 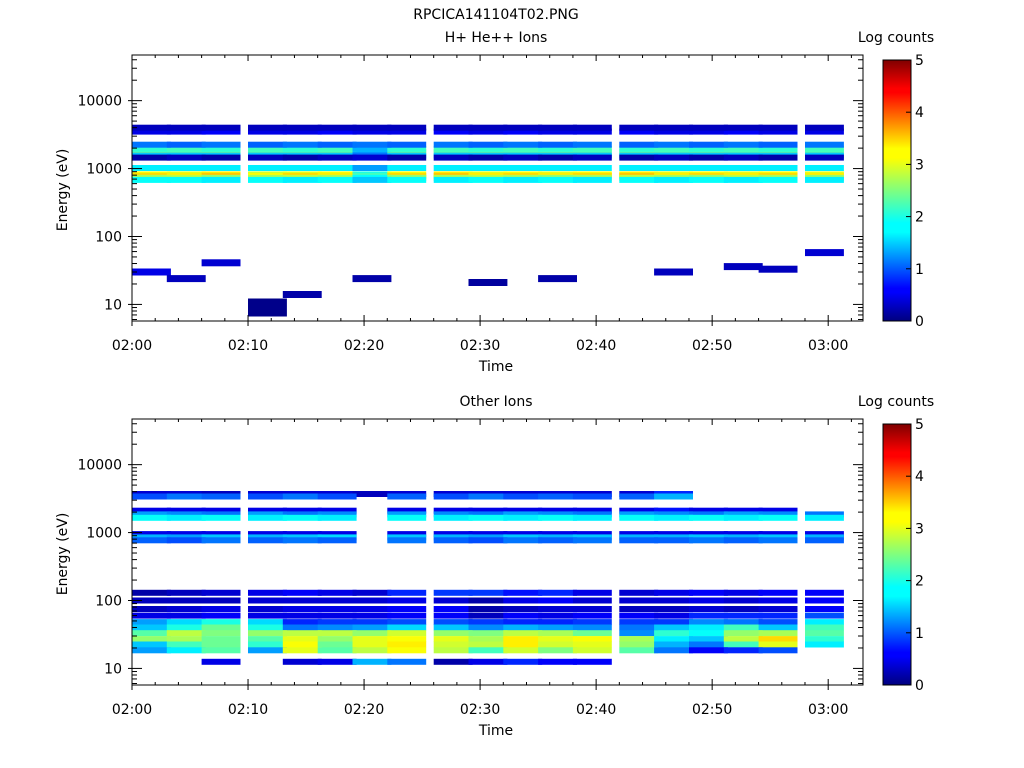 What do you see at coordinates (596, 710) in the screenshot?
I see `x-tick-label: 02:40` at bounding box center [596, 710].